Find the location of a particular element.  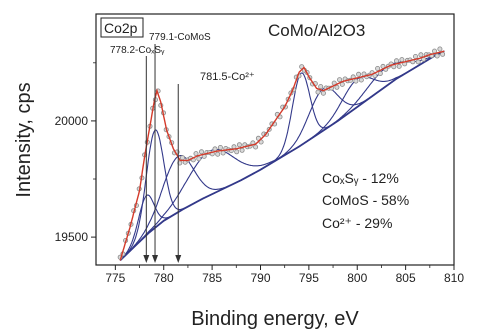

legend-entry-comos: CoMoS - 58% is located at coordinates (365, 200).